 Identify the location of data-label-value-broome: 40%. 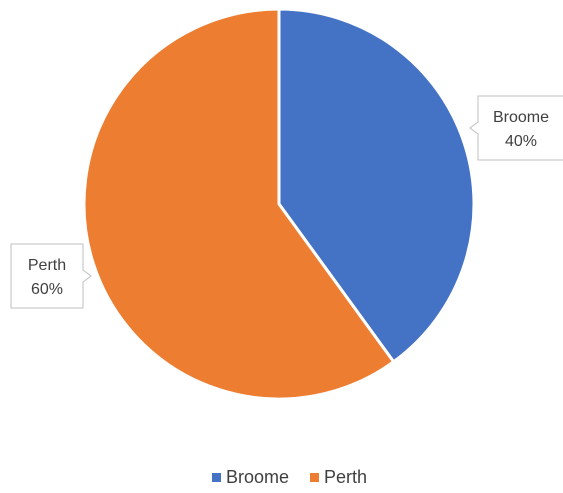
(521, 141).